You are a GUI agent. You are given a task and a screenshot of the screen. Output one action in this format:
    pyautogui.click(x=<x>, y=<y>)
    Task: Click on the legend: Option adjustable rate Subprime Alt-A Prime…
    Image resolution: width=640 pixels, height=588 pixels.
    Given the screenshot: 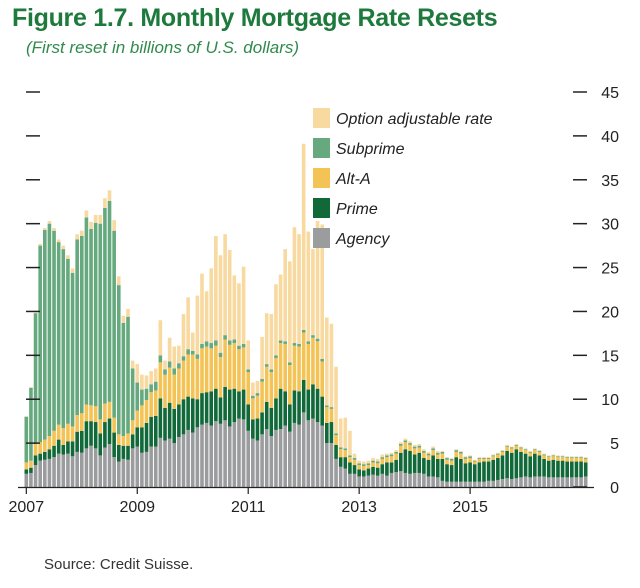 What is the action you would take?
    pyautogui.click(x=403, y=178)
    